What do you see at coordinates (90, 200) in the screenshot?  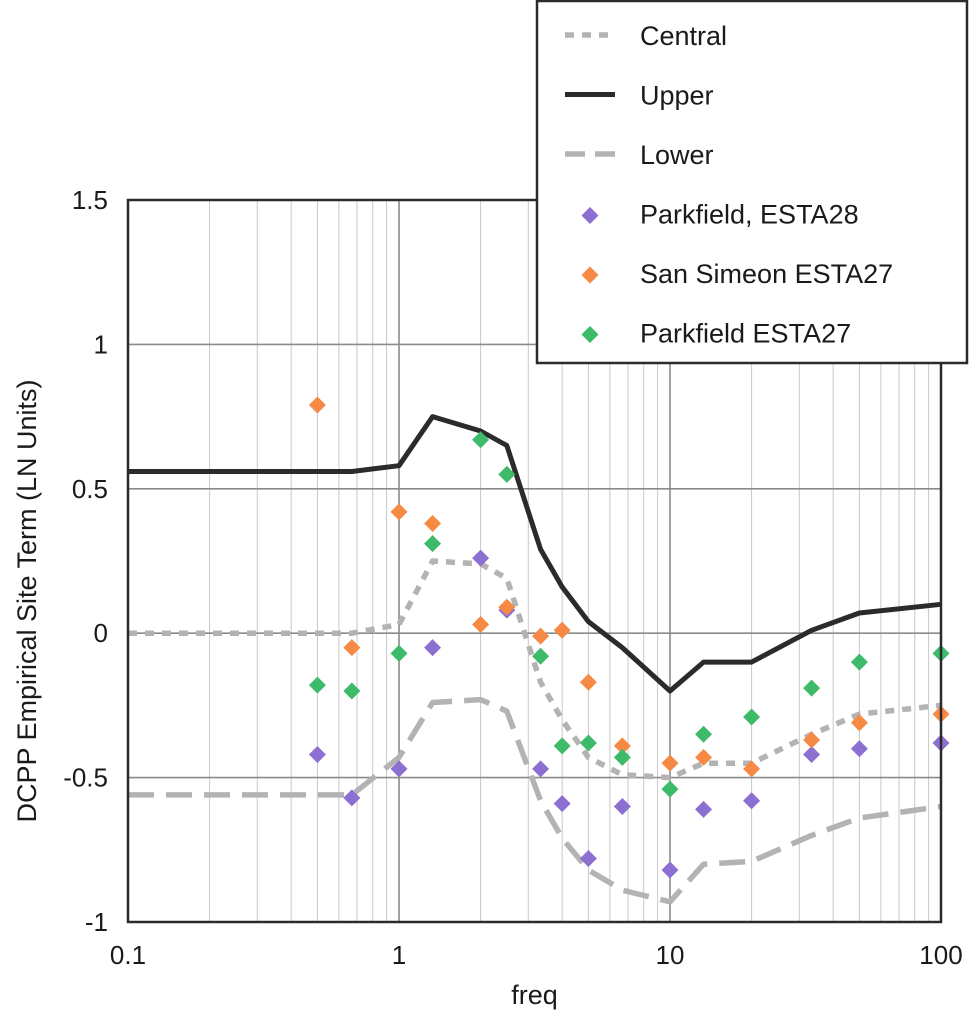 I see `y-tick-label: 1.5` at bounding box center [90, 200].